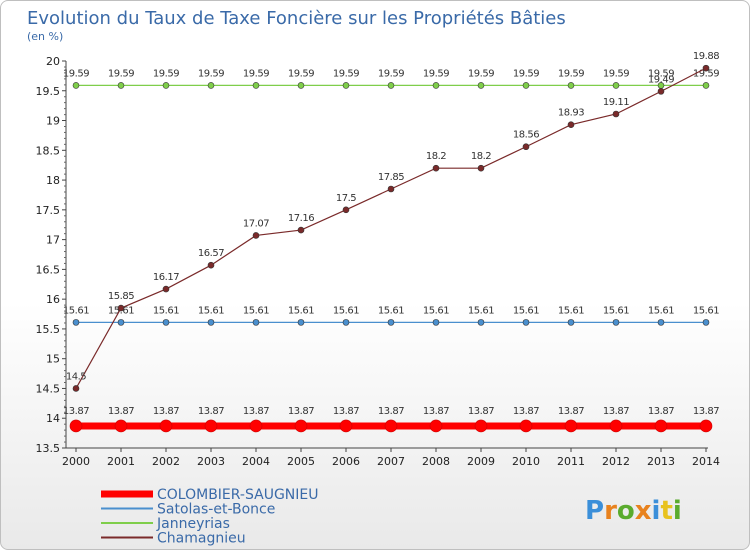 The width and height of the screenshot is (750, 550). What do you see at coordinates (48, 388) in the screenshot?
I see `y-tick-label: 14.5` at bounding box center [48, 388].